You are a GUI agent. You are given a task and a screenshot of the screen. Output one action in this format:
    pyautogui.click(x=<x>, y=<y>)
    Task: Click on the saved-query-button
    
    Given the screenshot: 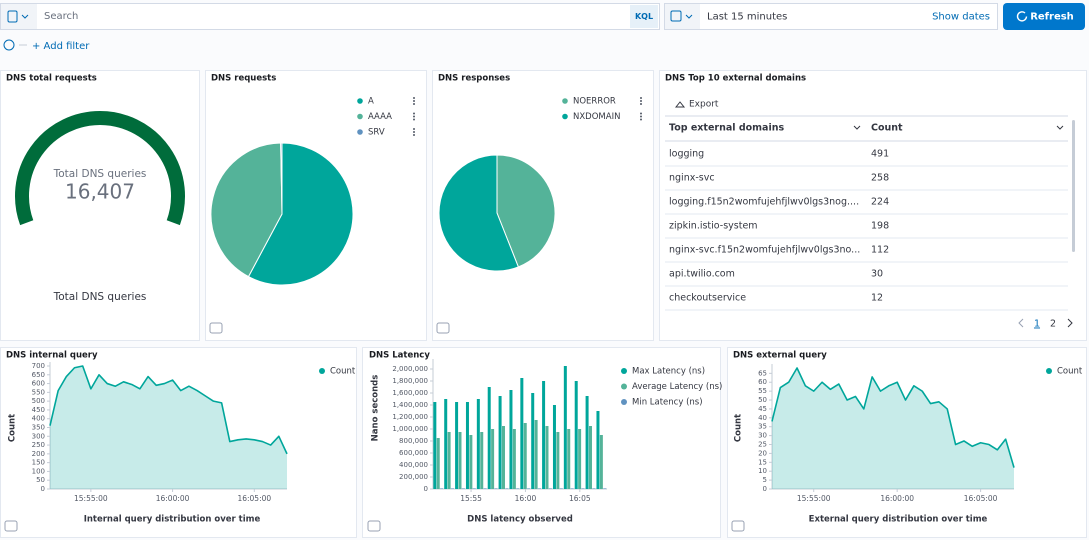 What is the action you would take?
    pyautogui.click(x=19, y=16)
    